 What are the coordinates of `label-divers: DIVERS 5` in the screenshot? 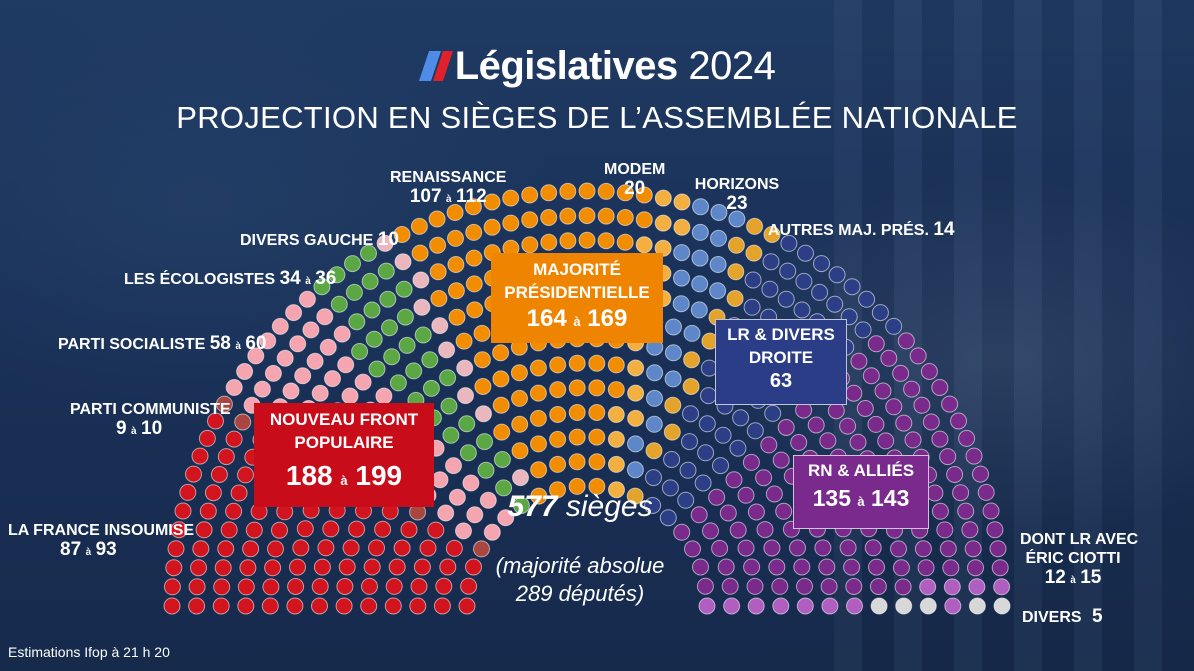 It's located at (1062, 617).